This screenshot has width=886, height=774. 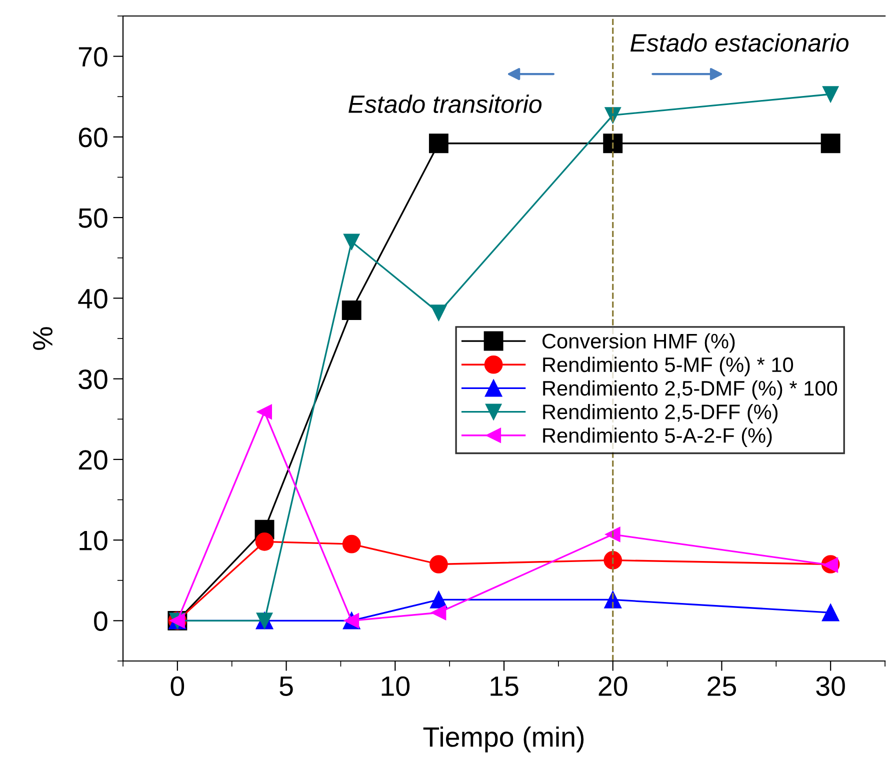 I want to click on legend-label: Rendimiento 5-A-2-F (%), so click(x=657, y=437).